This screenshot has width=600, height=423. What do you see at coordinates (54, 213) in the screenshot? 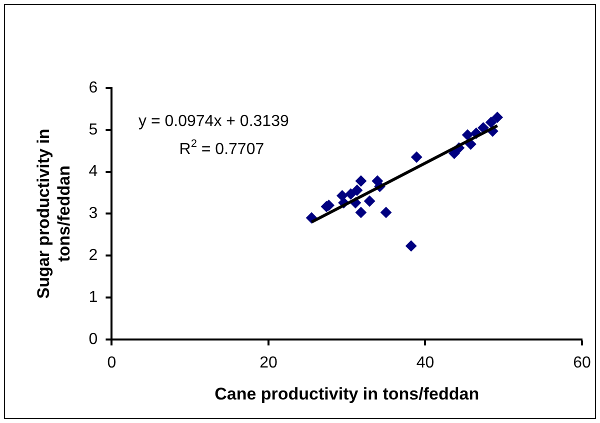
I see `y-axis-title: Sugar productivity in tons/feddan` at bounding box center [54, 213].